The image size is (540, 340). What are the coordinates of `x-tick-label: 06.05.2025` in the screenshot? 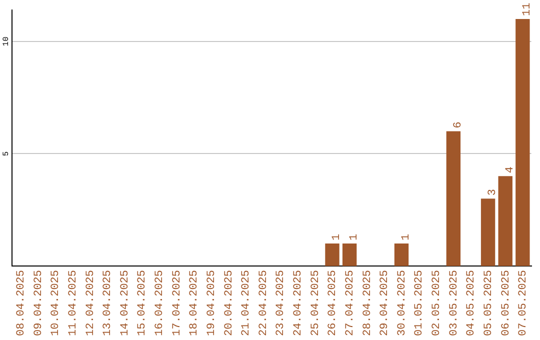 It's located at (506, 303).